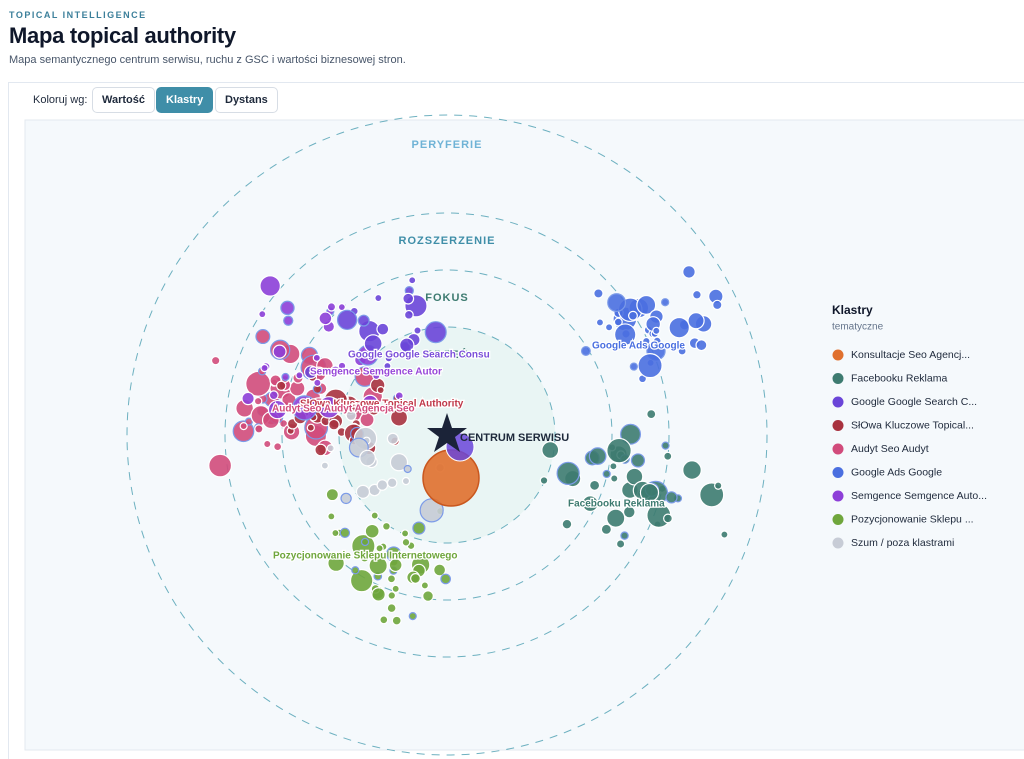 This screenshot has height=759, width=1024. What do you see at coordinates (123, 100) in the screenshot?
I see `color-button: Wartość` at bounding box center [123, 100].